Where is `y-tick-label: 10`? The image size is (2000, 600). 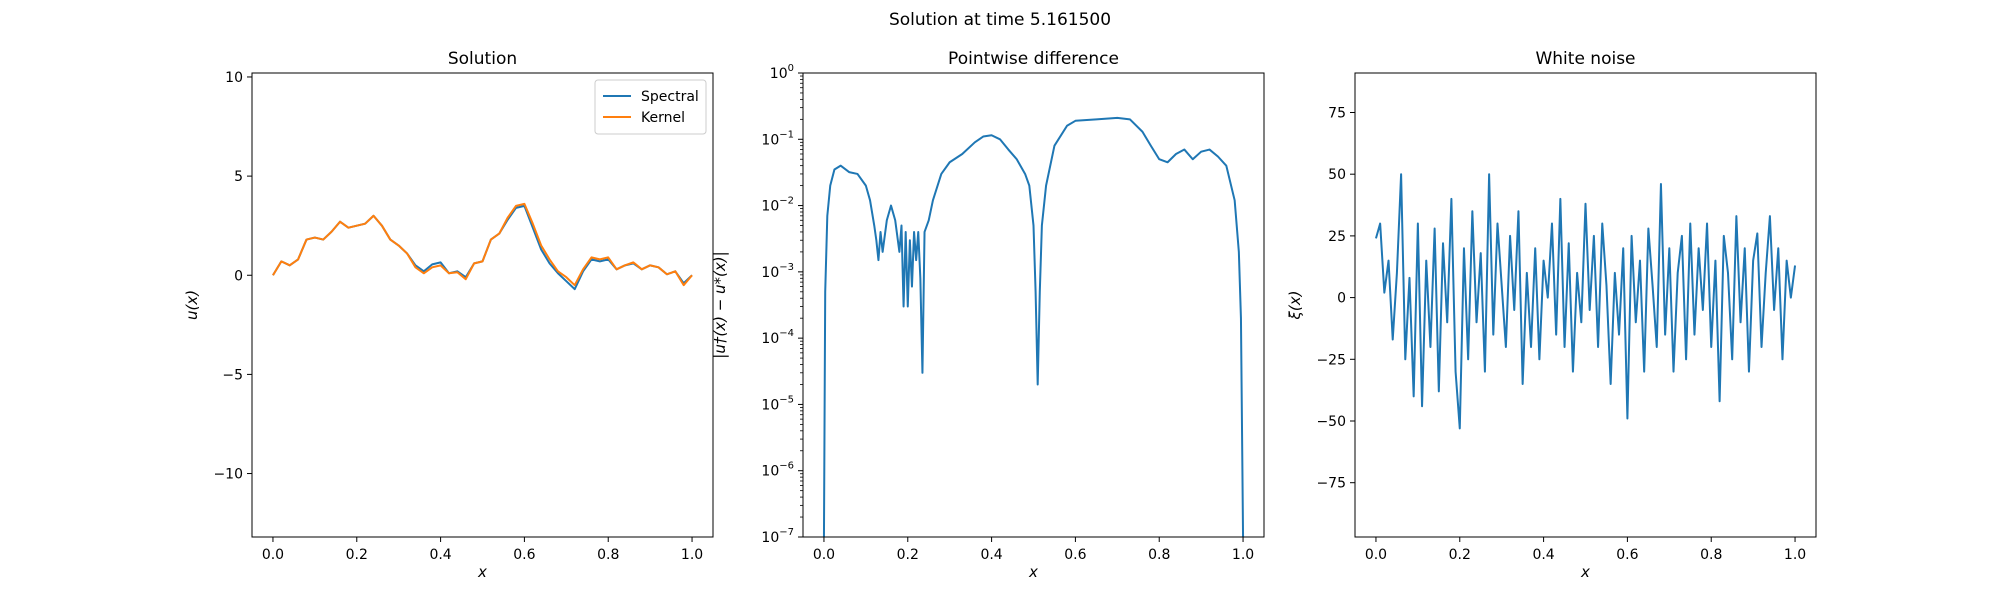 y-tick-label: 10 is located at coordinates (234, 78).